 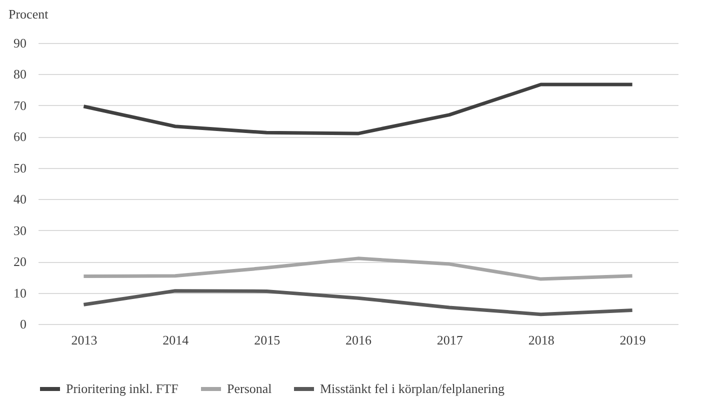 What do you see at coordinates (450, 340) in the screenshot?
I see `x-tick-label: 2017` at bounding box center [450, 340].